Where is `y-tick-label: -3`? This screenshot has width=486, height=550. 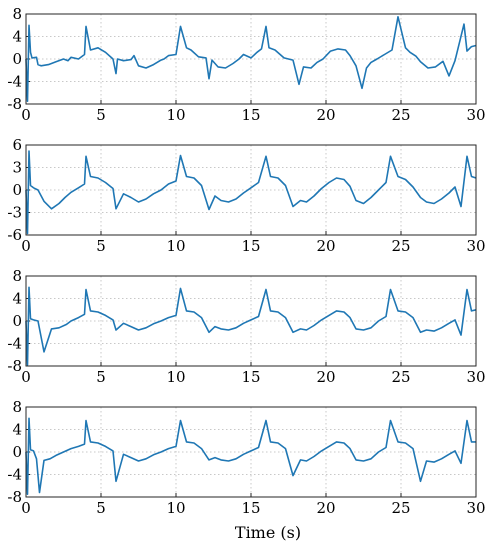 y-tick-label: -3 is located at coordinates (14, 213).